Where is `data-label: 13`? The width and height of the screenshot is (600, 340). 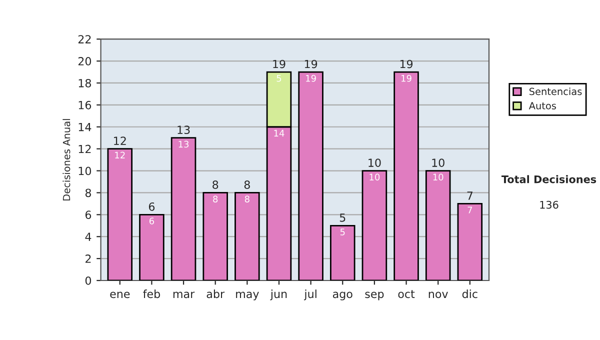
data-label: 13 is located at coordinates (183, 144).